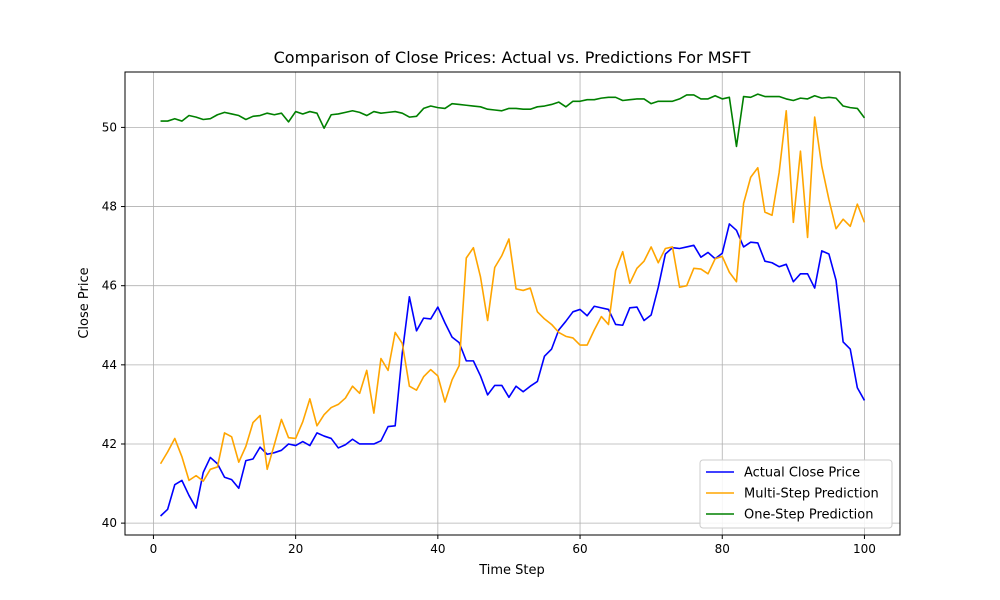 This screenshot has height=600, width=1000. Describe the element at coordinates (437, 549) in the screenshot. I see `x-tick-label: 40` at that location.